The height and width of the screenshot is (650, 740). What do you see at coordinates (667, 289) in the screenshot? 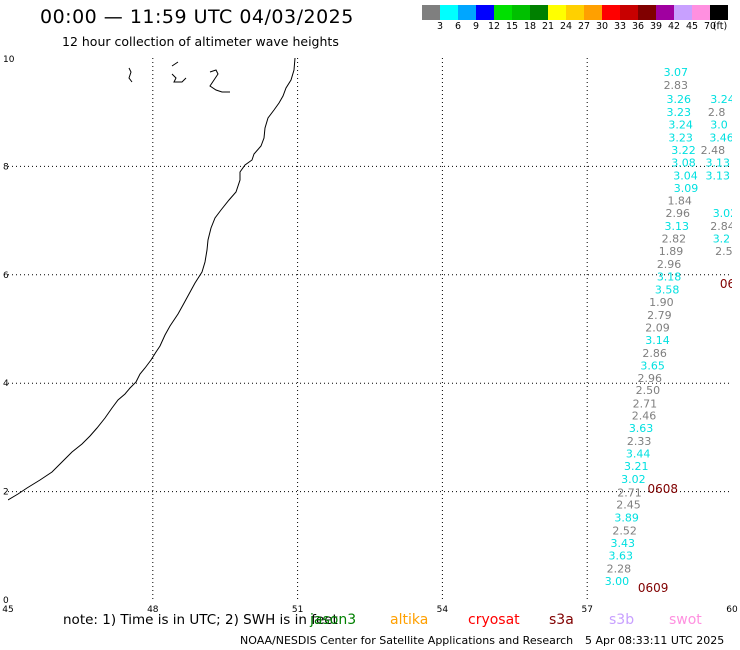
I see `wave-height-value: 3.58` at bounding box center [667, 289].